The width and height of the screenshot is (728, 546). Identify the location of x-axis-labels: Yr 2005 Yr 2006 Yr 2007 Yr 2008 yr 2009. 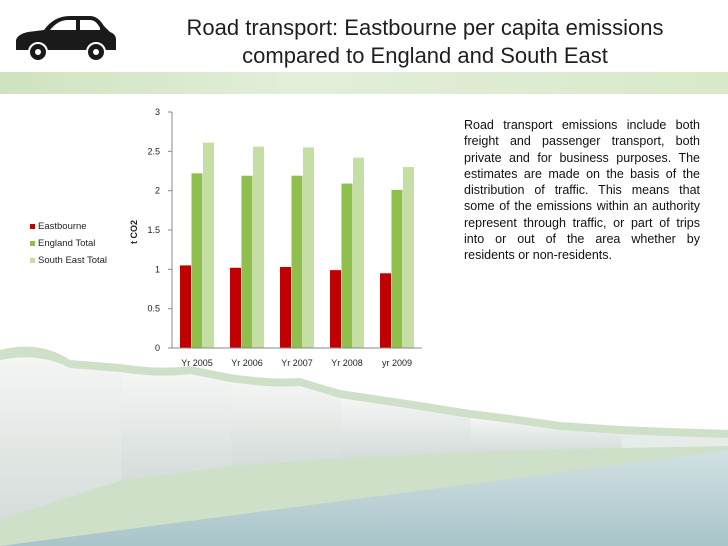
(296, 363).